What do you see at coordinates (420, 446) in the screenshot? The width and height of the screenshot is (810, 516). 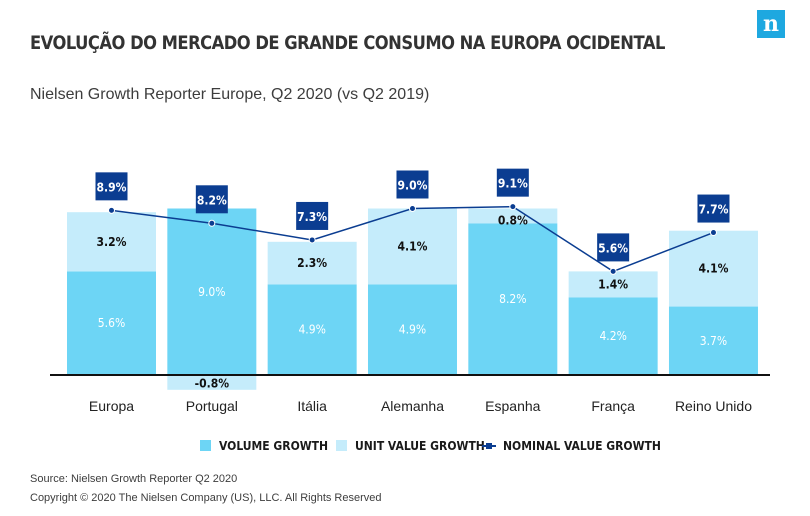 I see `legend-label-unit-value-growth: UNIT VALUE GROWTH` at bounding box center [420, 446].